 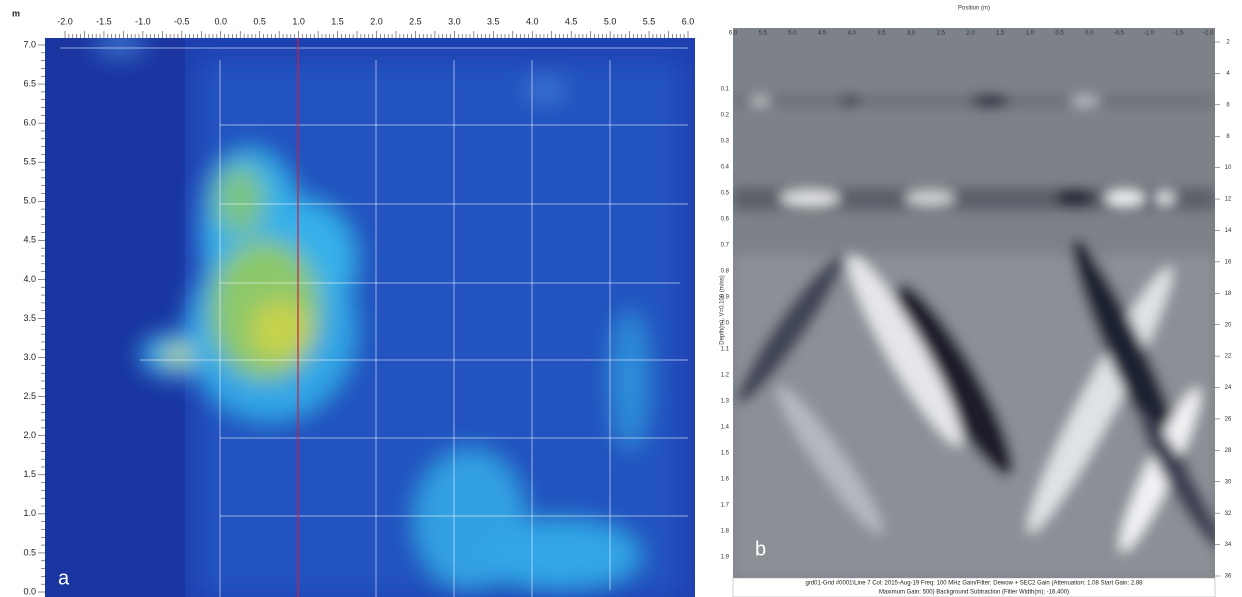 I want to click on y2-tick-label: 30, so click(x=1228, y=482).